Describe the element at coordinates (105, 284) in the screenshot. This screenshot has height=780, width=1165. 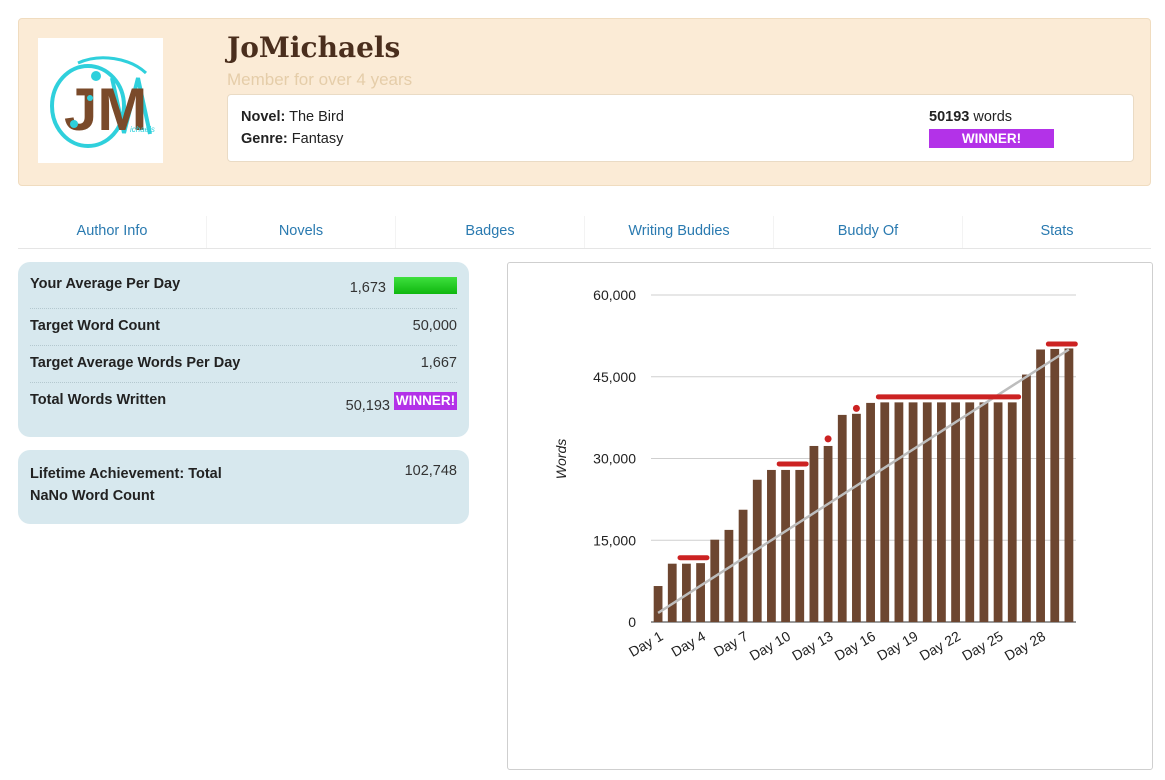
I see `avg-per-day-label: Your Average Per Day` at that location.